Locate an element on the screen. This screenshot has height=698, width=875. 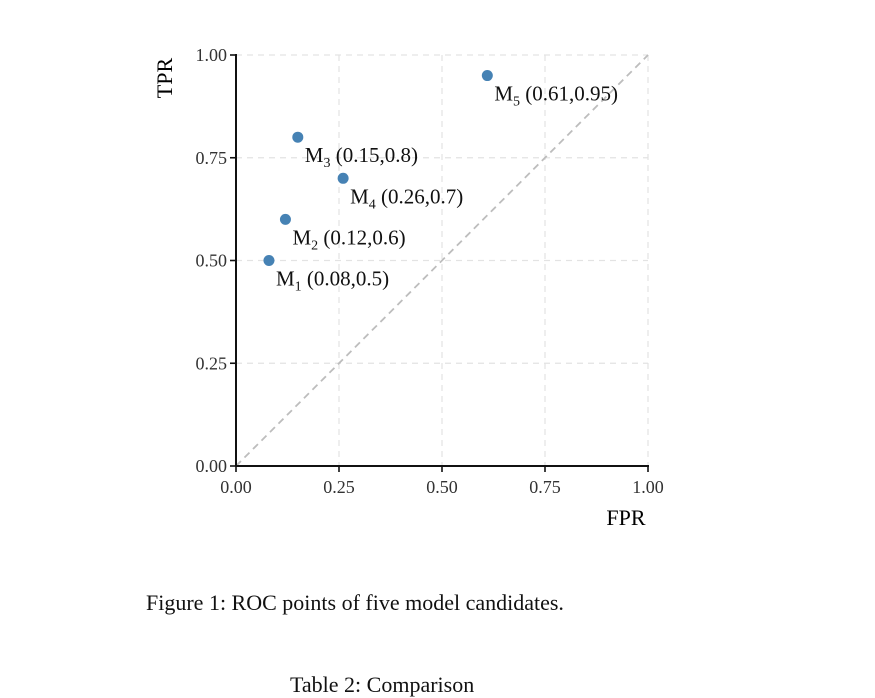
y-tick-label: 0.25 is located at coordinates (212, 363).